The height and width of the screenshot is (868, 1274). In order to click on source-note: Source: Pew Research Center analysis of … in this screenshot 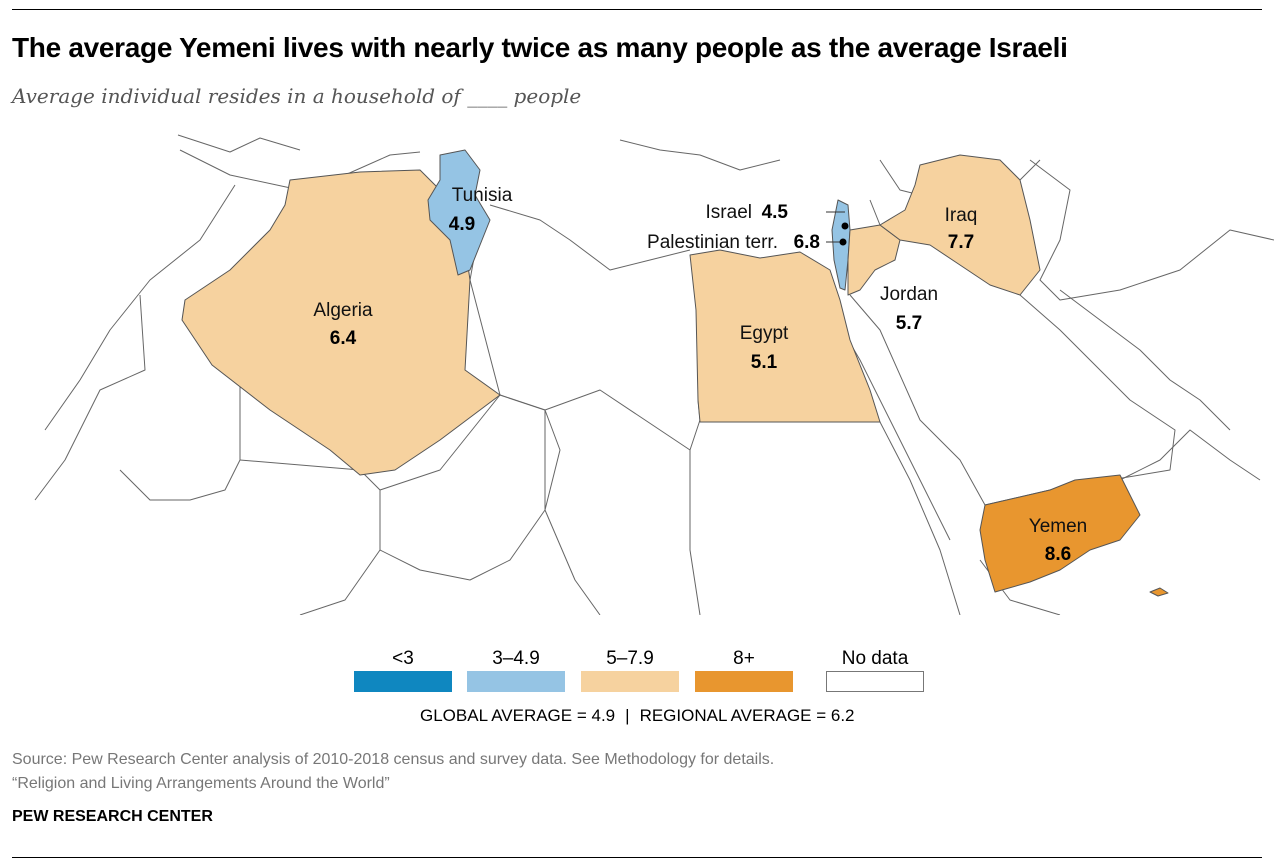, I will do `click(393, 772)`.